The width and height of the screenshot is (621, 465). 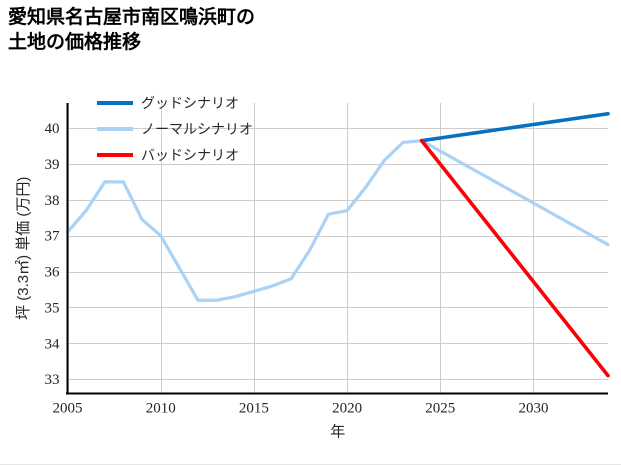 What do you see at coordinates (53, 273) in the screenshot?
I see `y-tick-label: 36` at bounding box center [53, 273].